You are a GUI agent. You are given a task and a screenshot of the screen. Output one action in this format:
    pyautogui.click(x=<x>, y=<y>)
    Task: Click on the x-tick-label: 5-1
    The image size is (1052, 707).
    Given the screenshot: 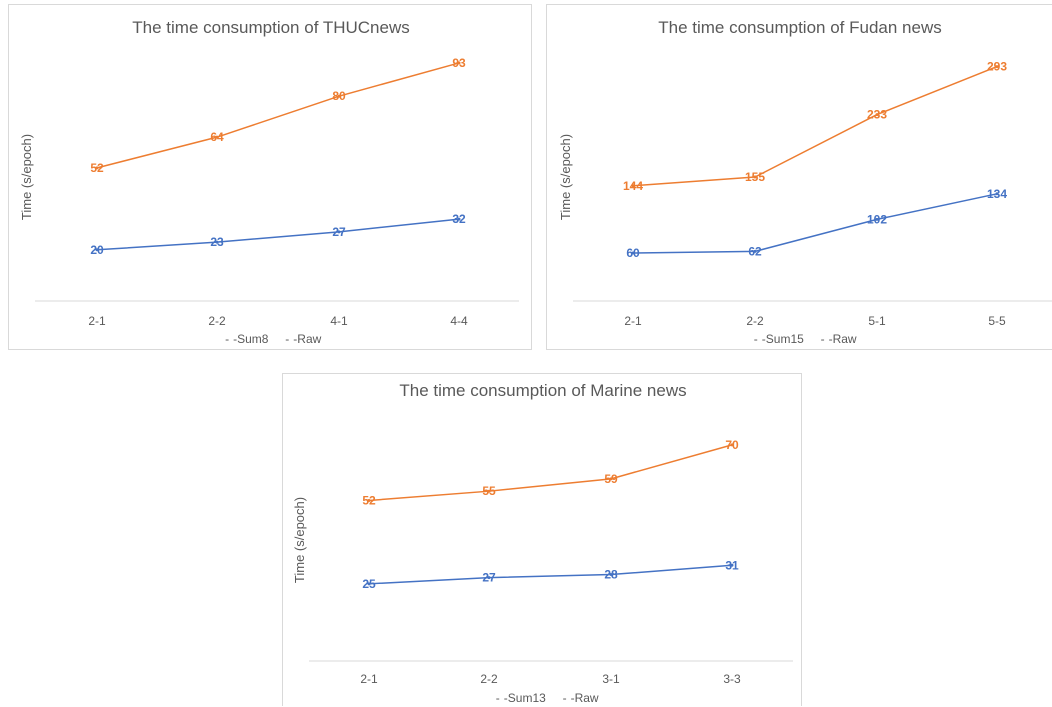 What is the action you would take?
    pyautogui.click(x=877, y=321)
    